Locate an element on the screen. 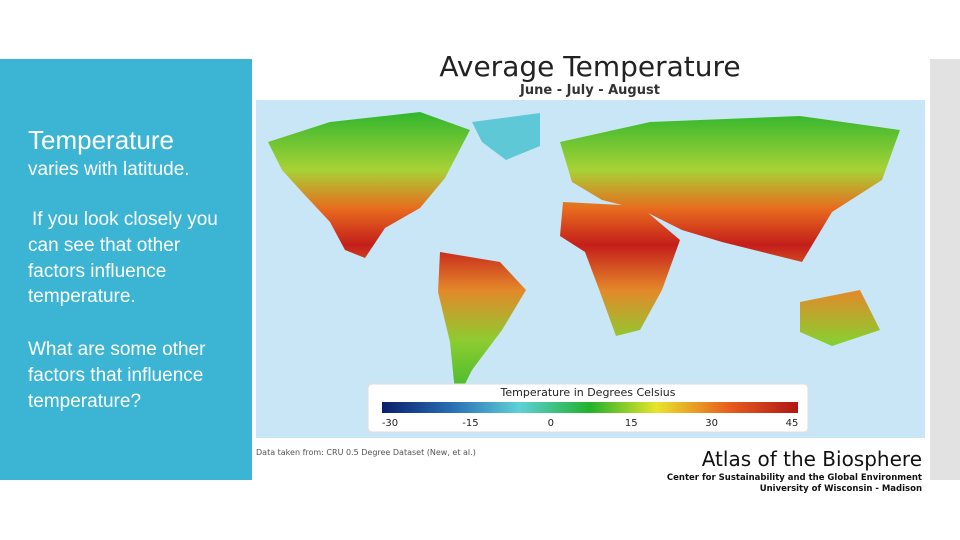  legend-tick-label: 0 is located at coordinates (551, 423).